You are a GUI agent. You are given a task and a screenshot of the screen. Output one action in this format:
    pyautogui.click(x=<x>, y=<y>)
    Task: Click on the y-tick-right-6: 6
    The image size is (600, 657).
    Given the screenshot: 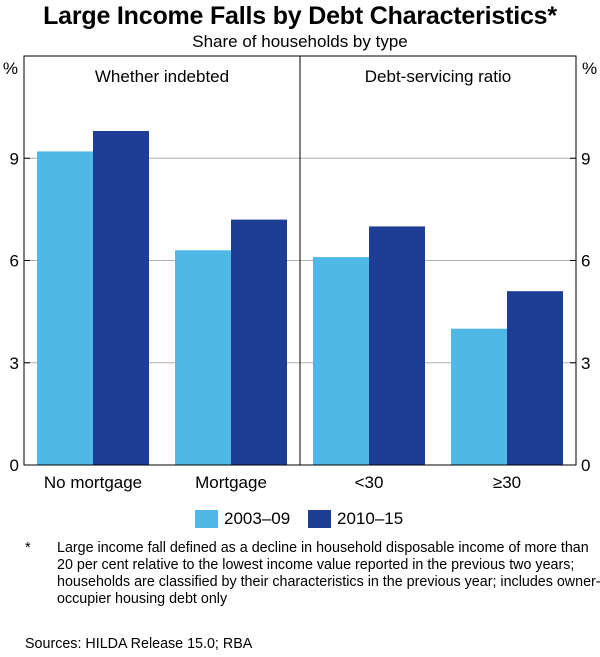 What is the action you would take?
    pyautogui.click(x=585, y=261)
    